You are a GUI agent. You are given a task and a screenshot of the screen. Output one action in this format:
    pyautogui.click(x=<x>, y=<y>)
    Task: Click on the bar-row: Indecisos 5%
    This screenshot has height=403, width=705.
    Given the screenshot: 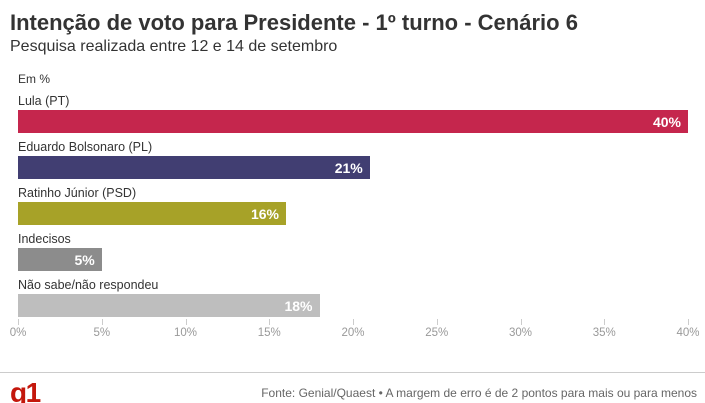 What is the action you would take?
    pyautogui.click(x=353, y=251)
    